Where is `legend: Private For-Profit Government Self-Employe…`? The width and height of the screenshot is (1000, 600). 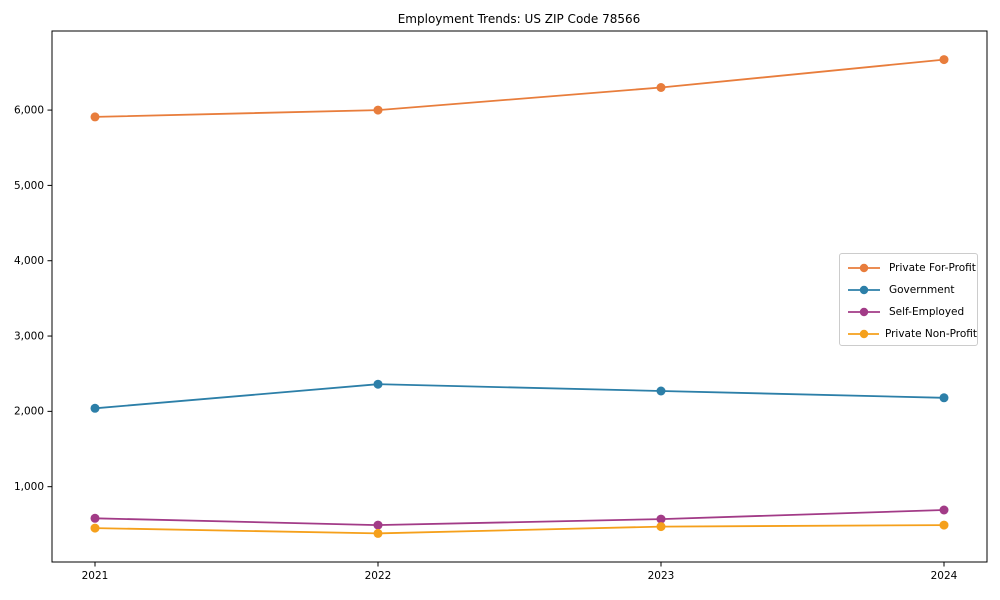 legend: Private For-Profit Government Self-Employe… is located at coordinates (908, 299).